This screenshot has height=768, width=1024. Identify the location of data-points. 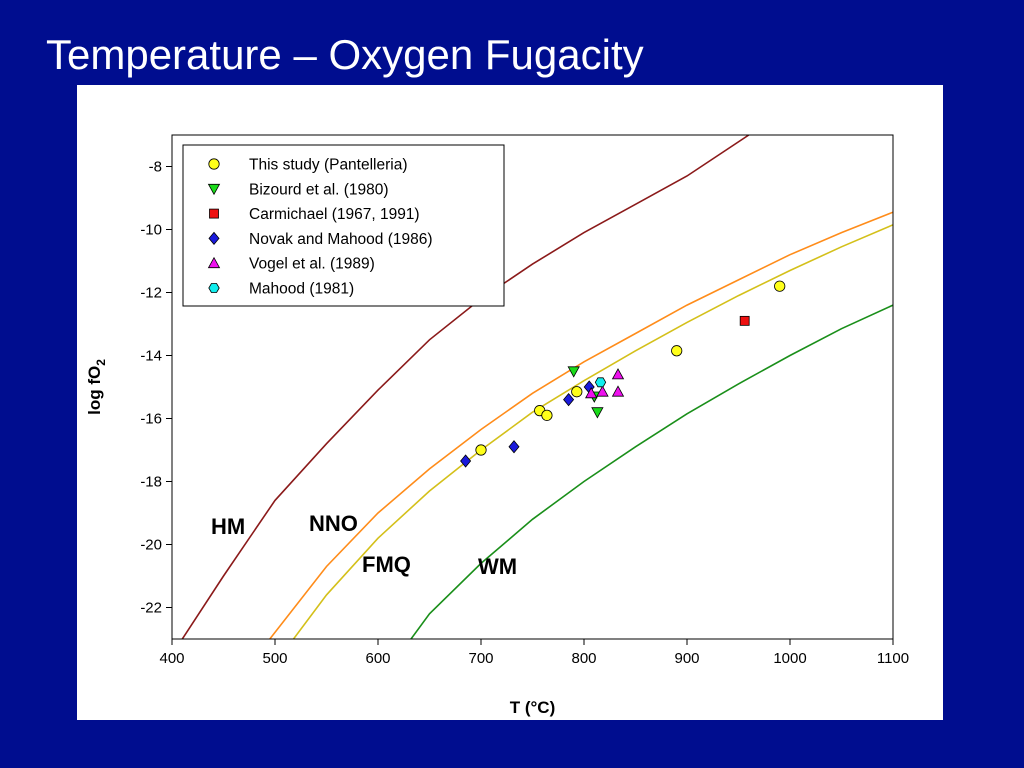
(623, 374).